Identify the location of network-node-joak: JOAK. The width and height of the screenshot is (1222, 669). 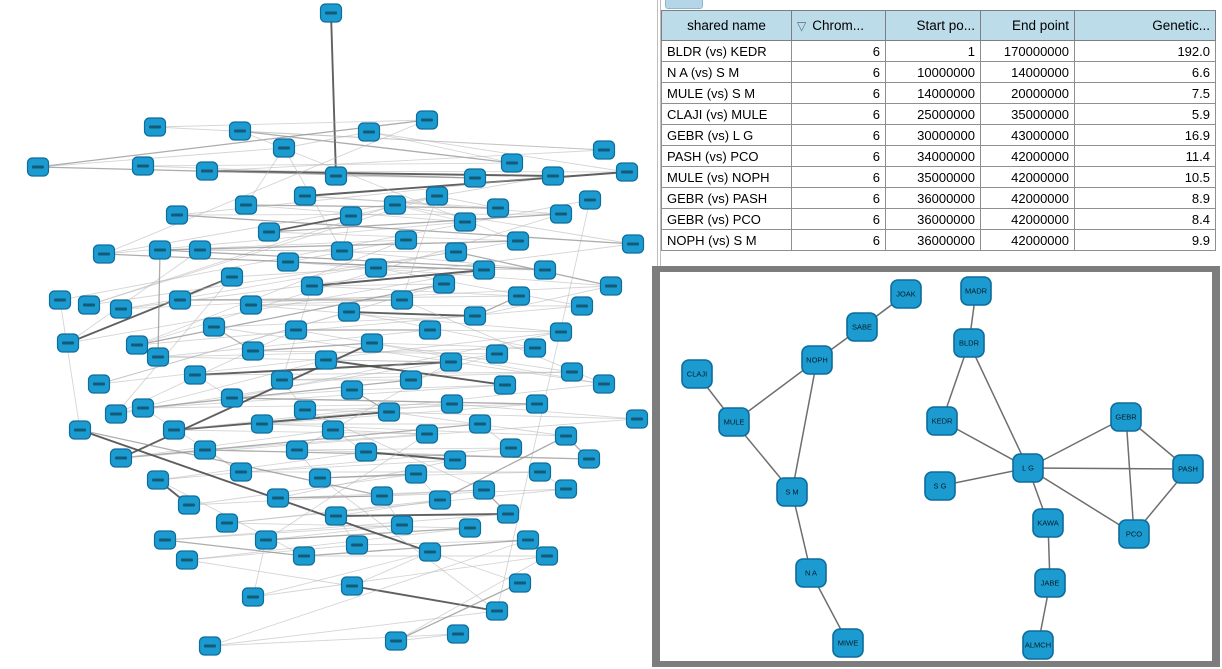
(906, 294).